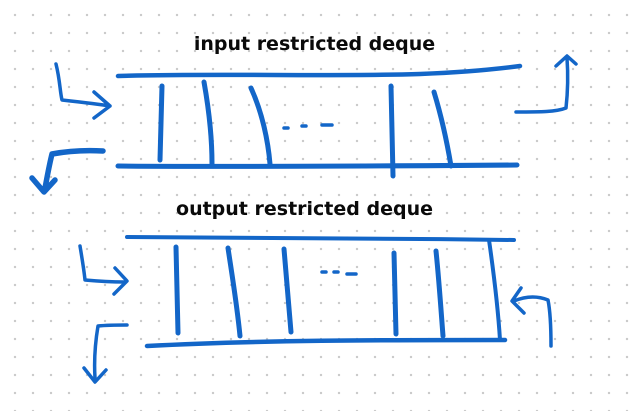 This screenshot has width=637, height=411. What do you see at coordinates (326, 343) in the screenshot?
I see `bottom-deque-lower-edge` at bounding box center [326, 343].